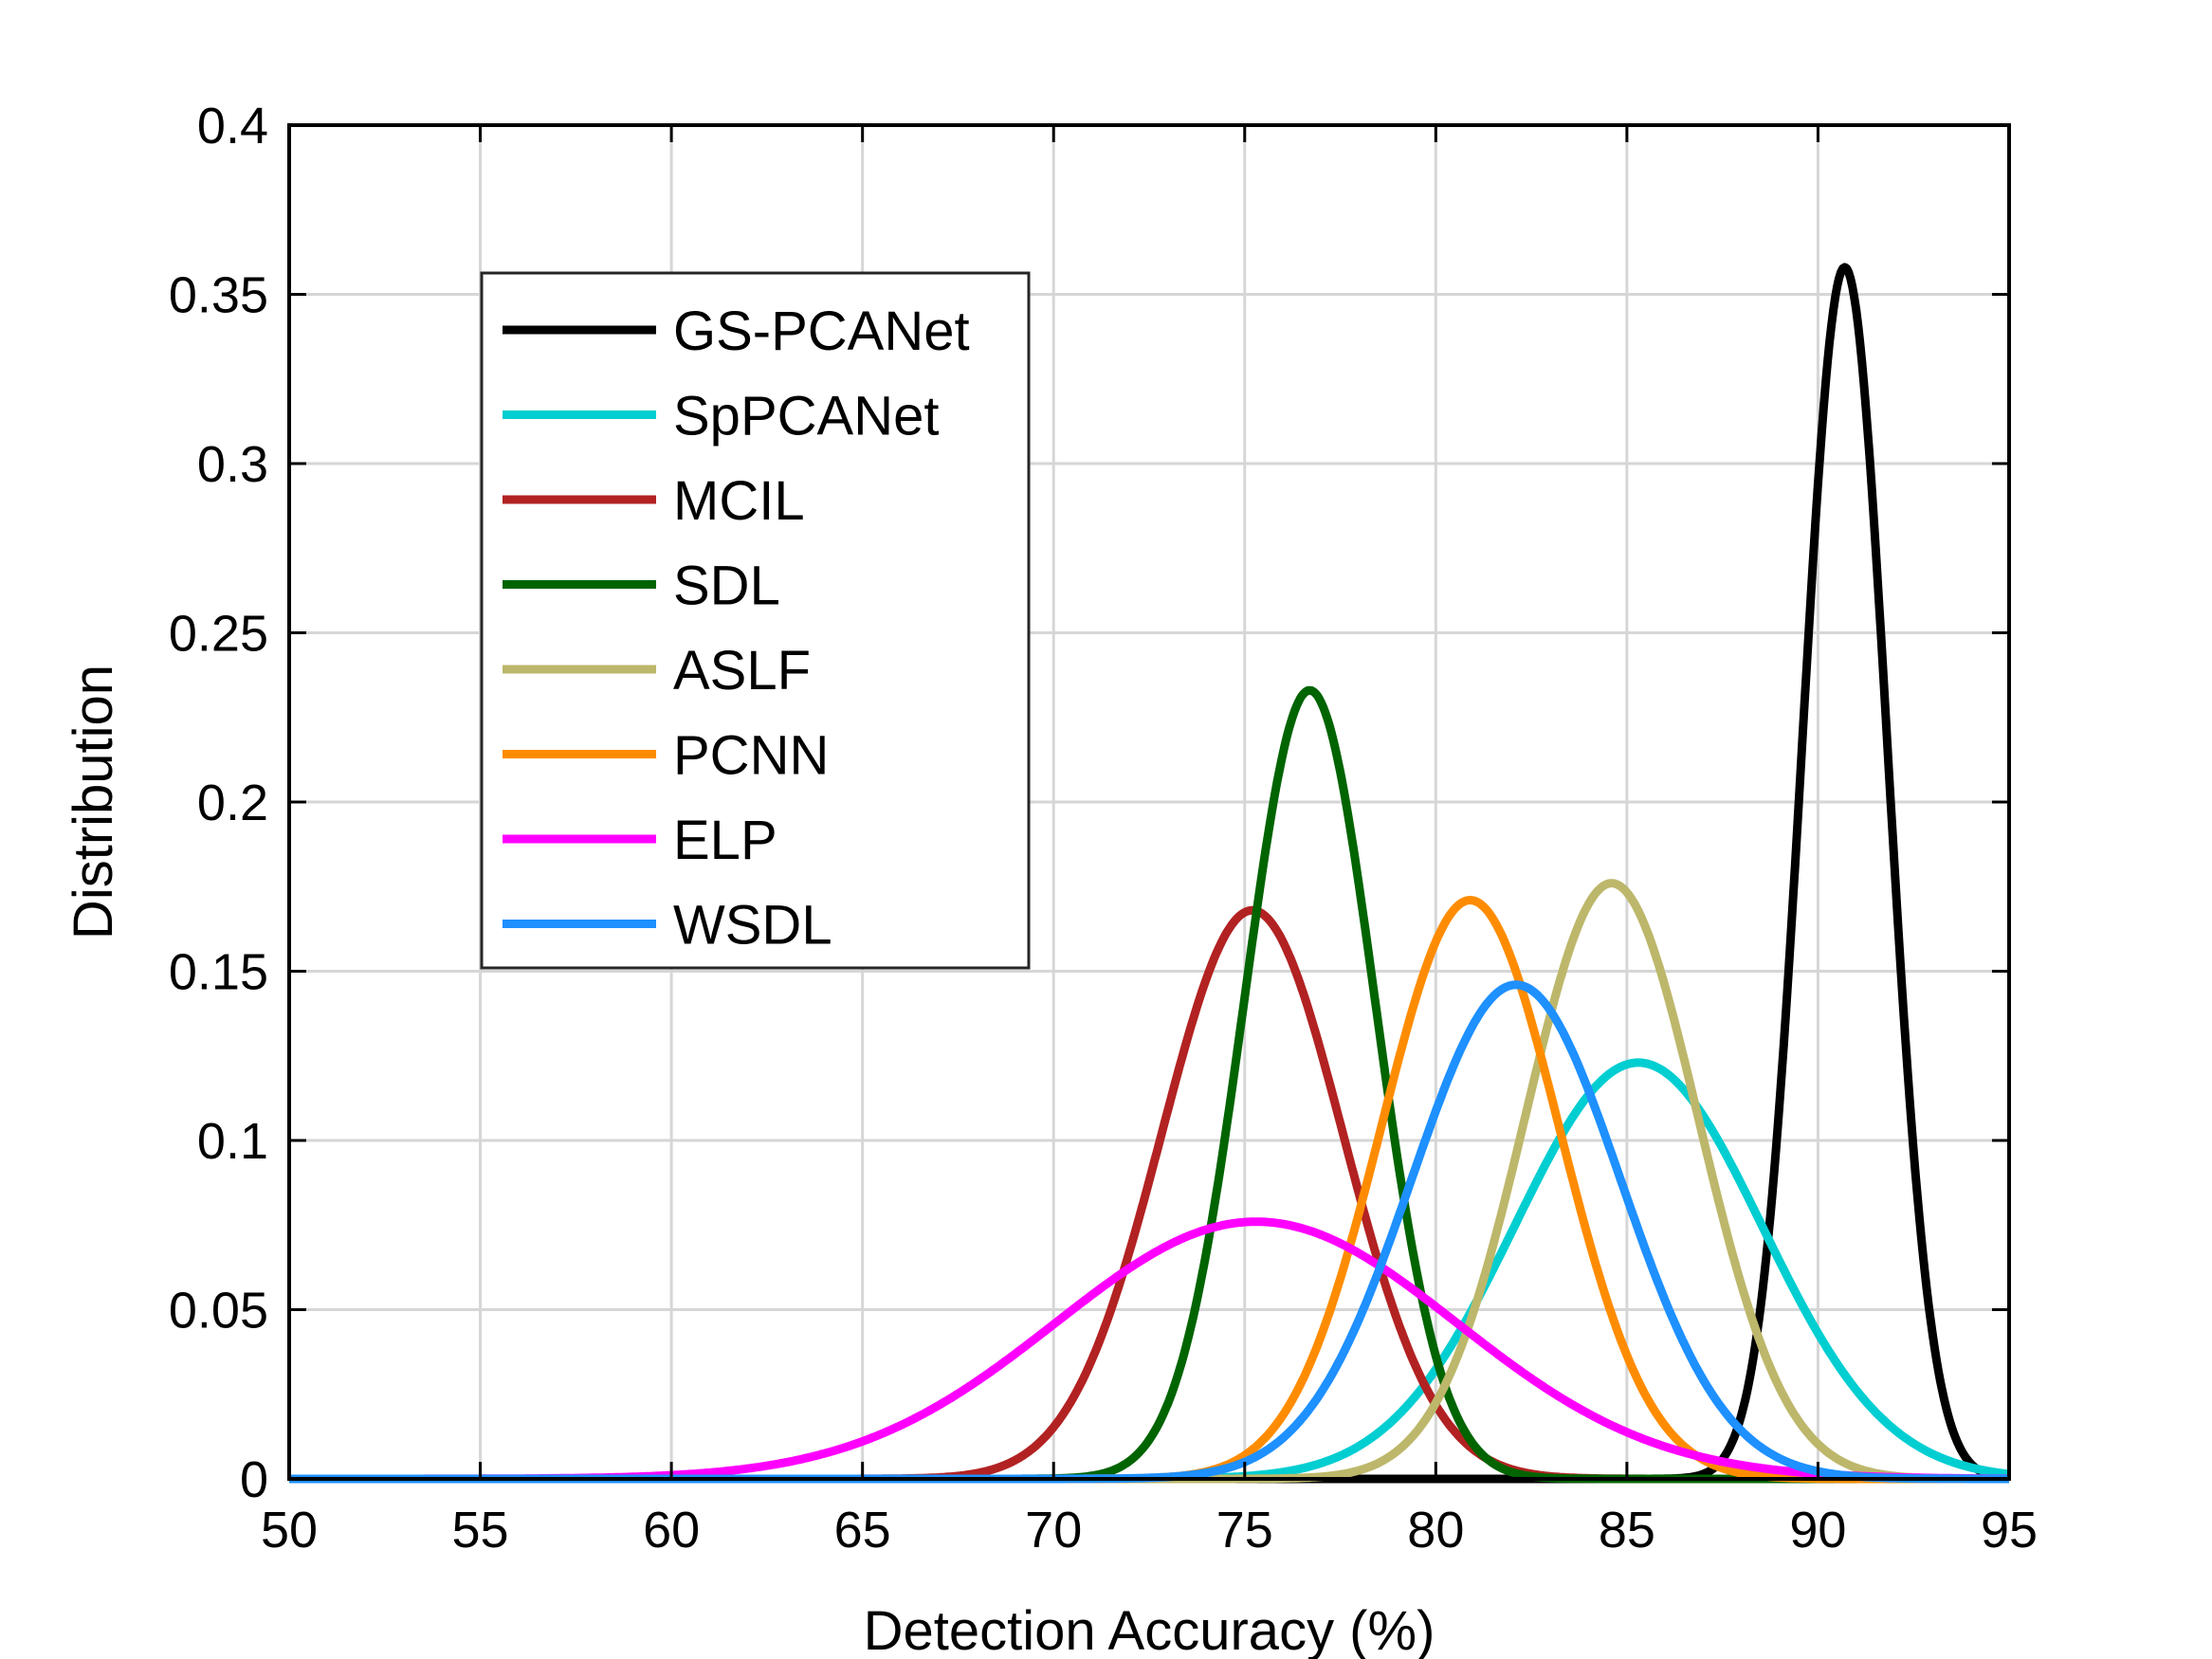  I want to click on legend-label: WSDL, so click(752, 926).